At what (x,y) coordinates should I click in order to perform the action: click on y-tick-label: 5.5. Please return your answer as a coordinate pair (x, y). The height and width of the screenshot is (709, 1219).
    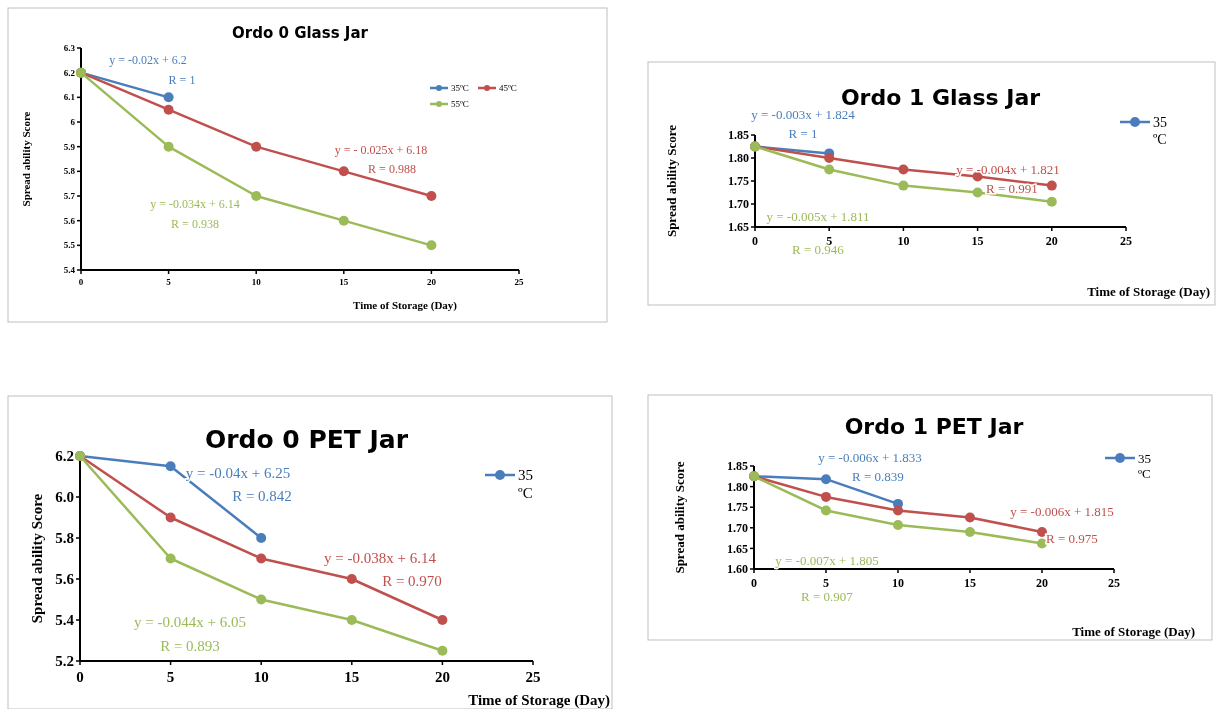
    Looking at the image, I should click on (69, 245).